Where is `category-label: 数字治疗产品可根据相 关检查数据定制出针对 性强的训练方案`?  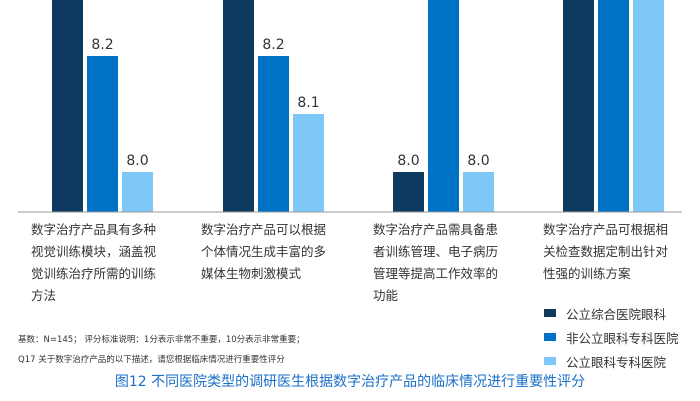 category-label: 数字治疗产品可根据相 关检查数据定制出针对 性强的训练方案 is located at coordinates (620, 252).